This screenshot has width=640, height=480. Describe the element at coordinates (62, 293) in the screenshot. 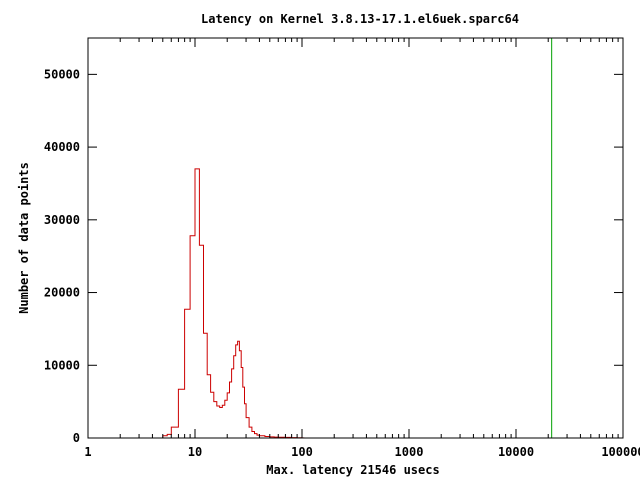

I see `y-tick-label: 20000` at that location.